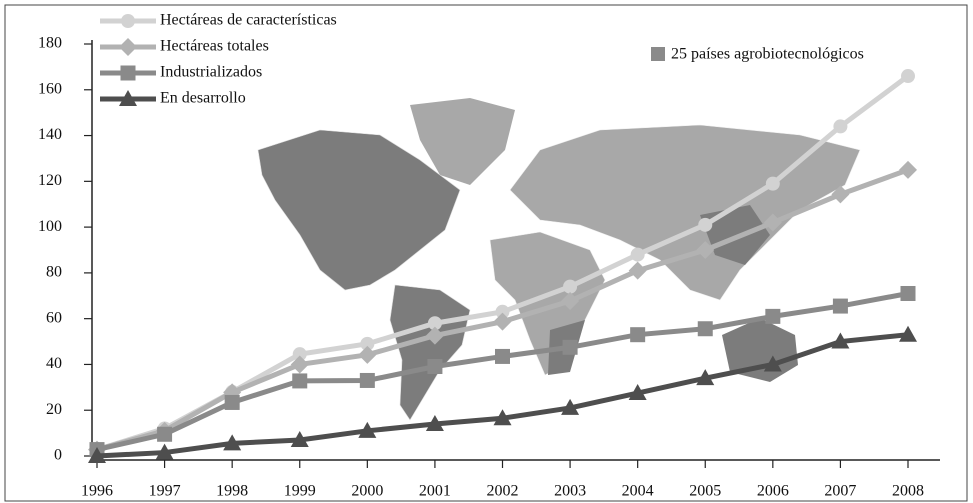  What do you see at coordinates (50, 43) in the screenshot?
I see `y-tick-label: 180` at bounding box center [50, 43].